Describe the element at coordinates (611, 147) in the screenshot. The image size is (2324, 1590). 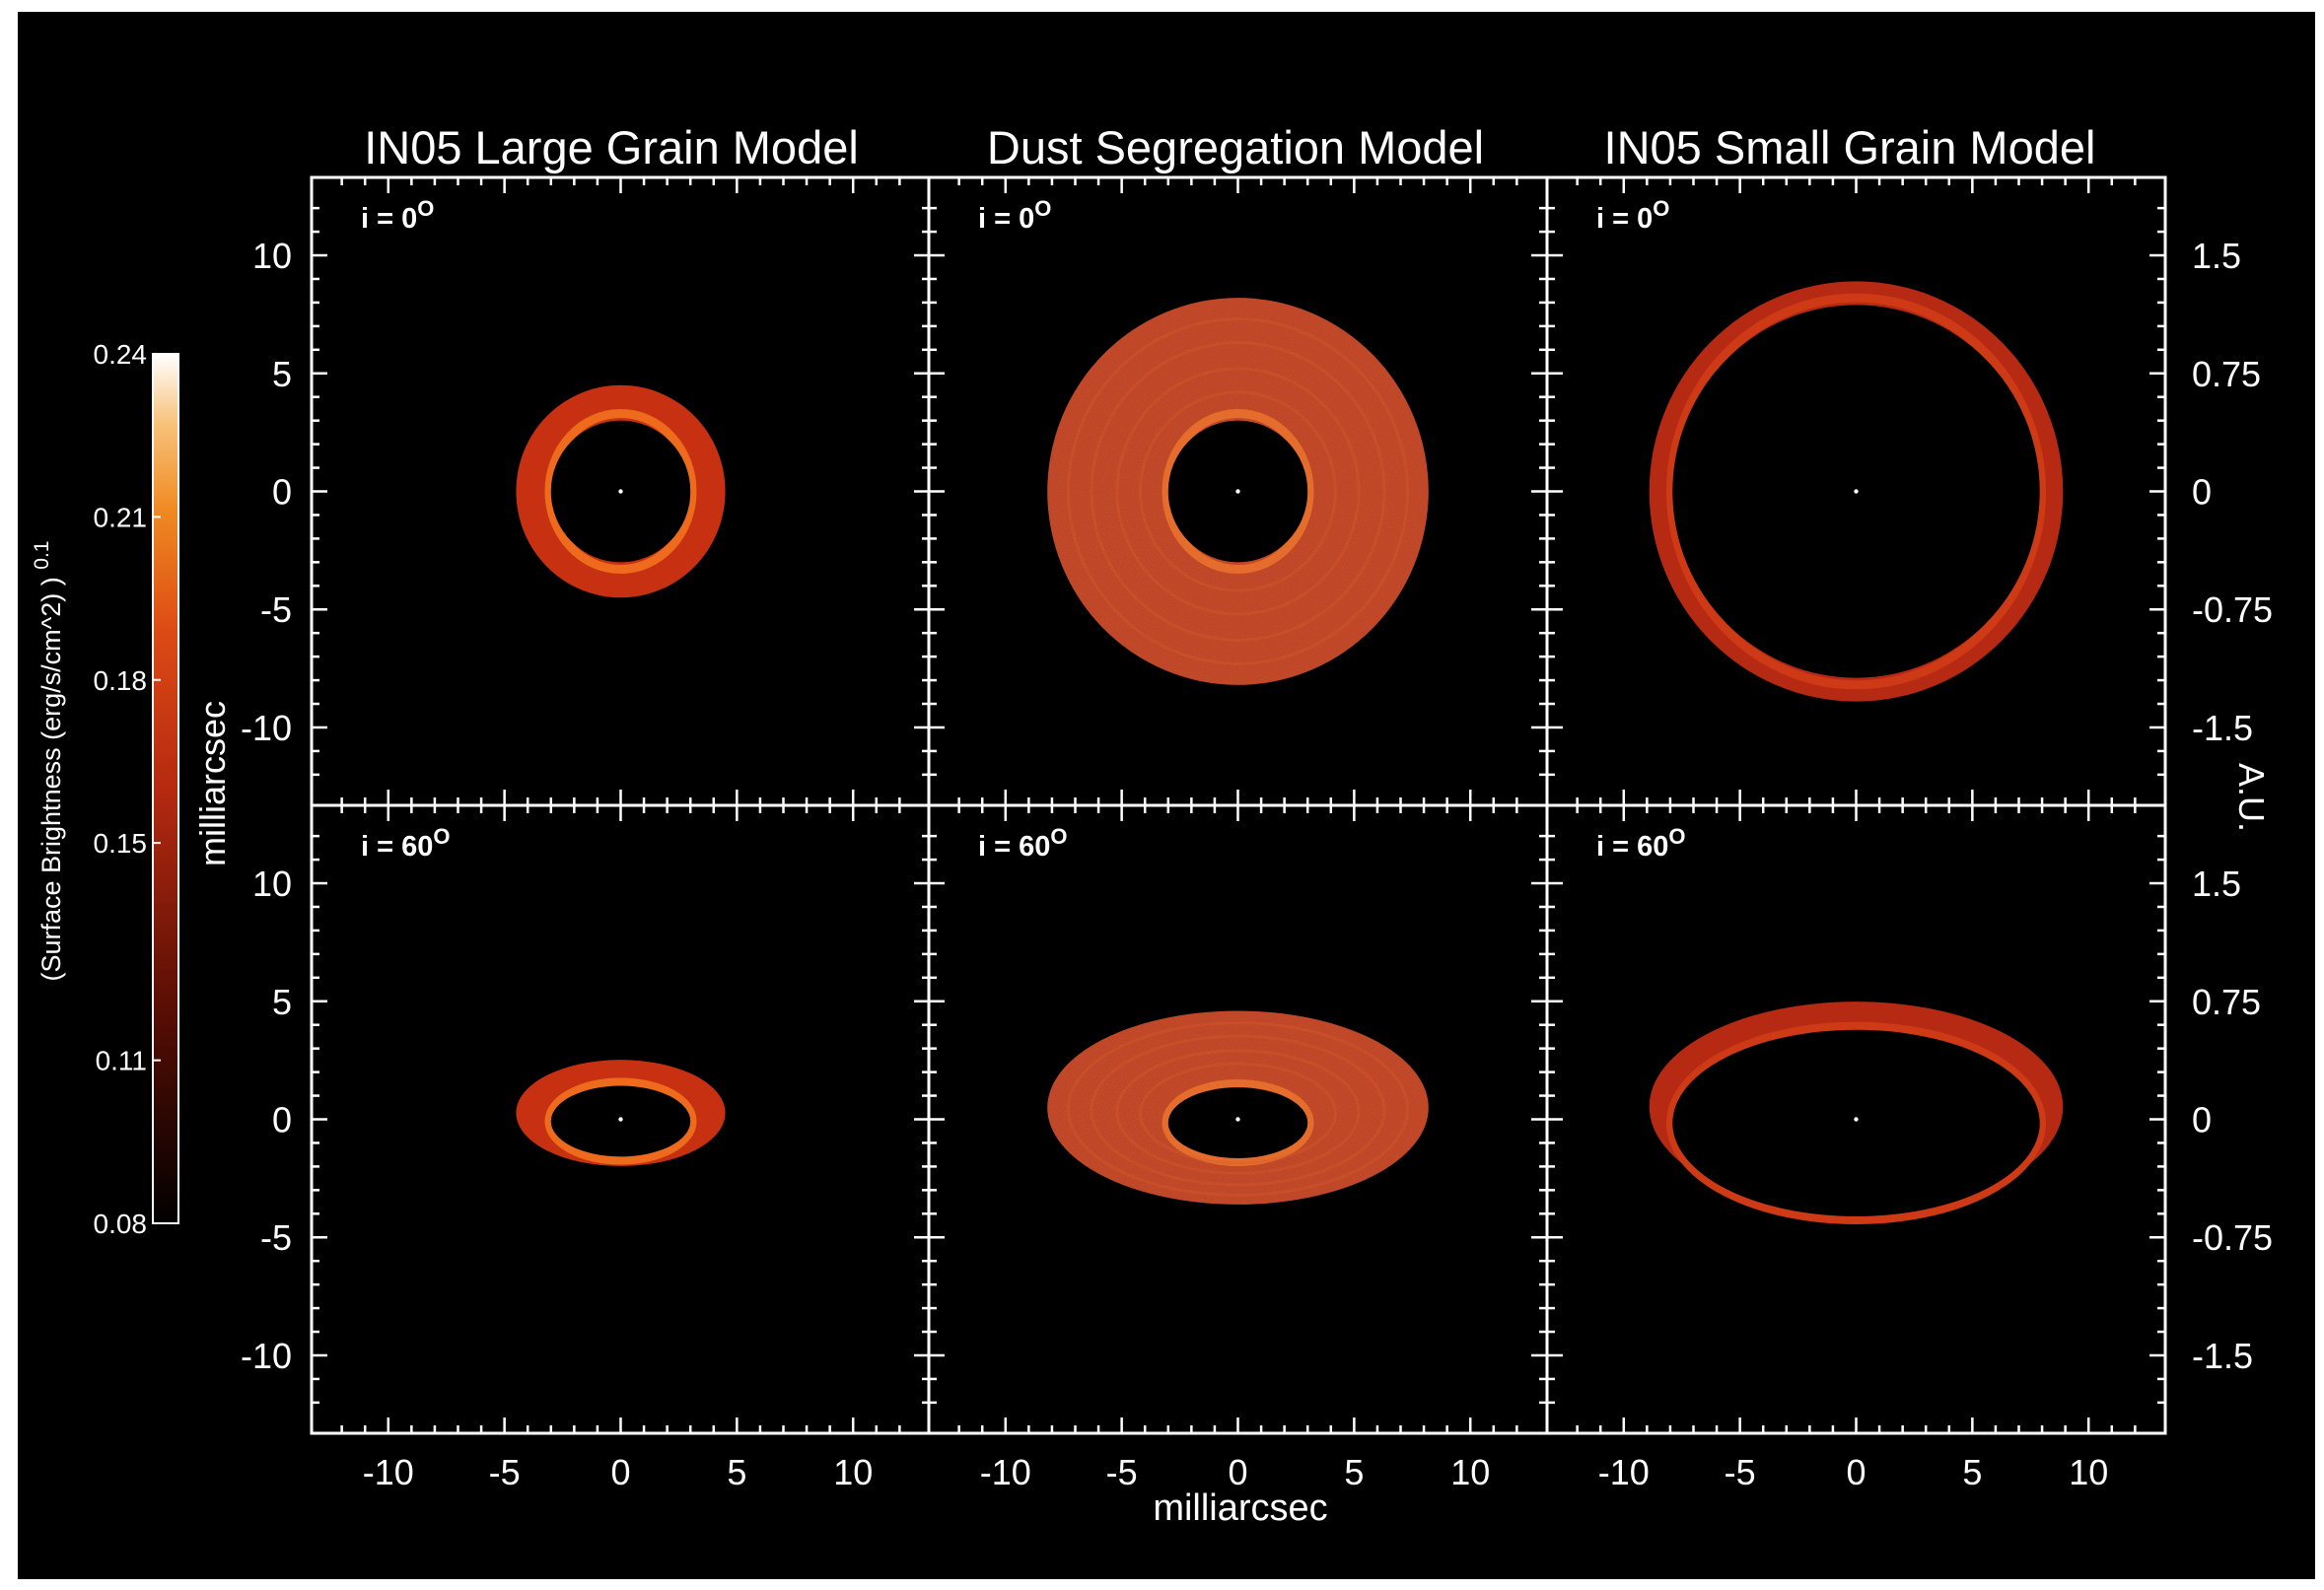
I see `panel-title-large-grain: IN05 Large Grain Model` at that location.